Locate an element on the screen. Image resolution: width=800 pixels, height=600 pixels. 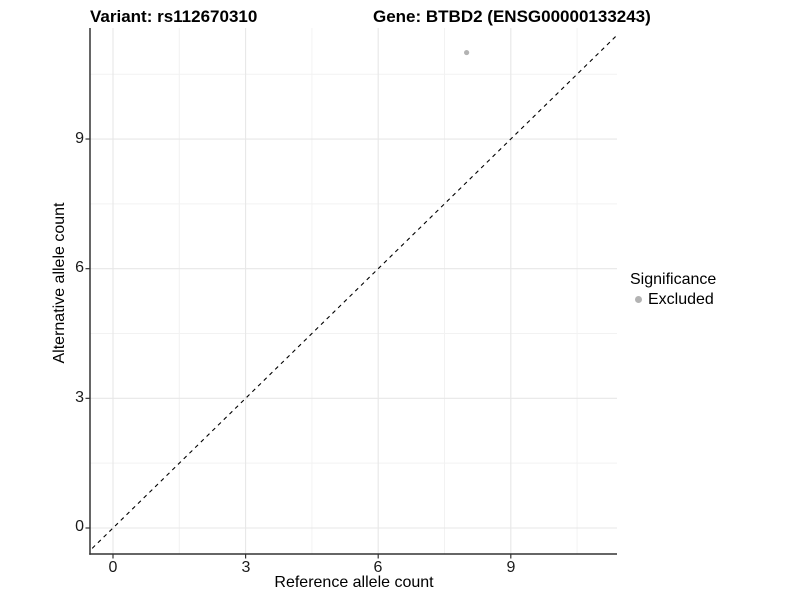
x-tick-label-9: 9 is located at coordinates (511, 567).